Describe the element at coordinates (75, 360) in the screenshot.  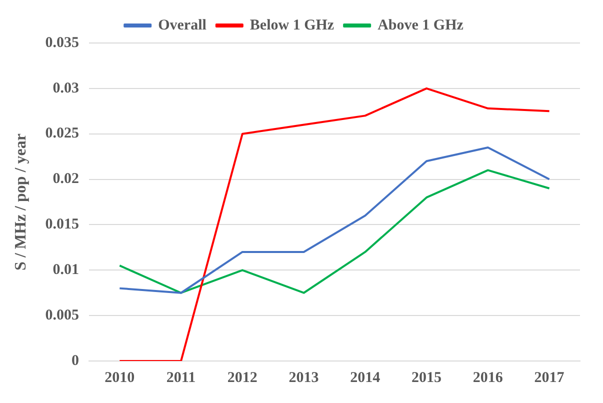
I see `y-tick-label: 0` at that location.